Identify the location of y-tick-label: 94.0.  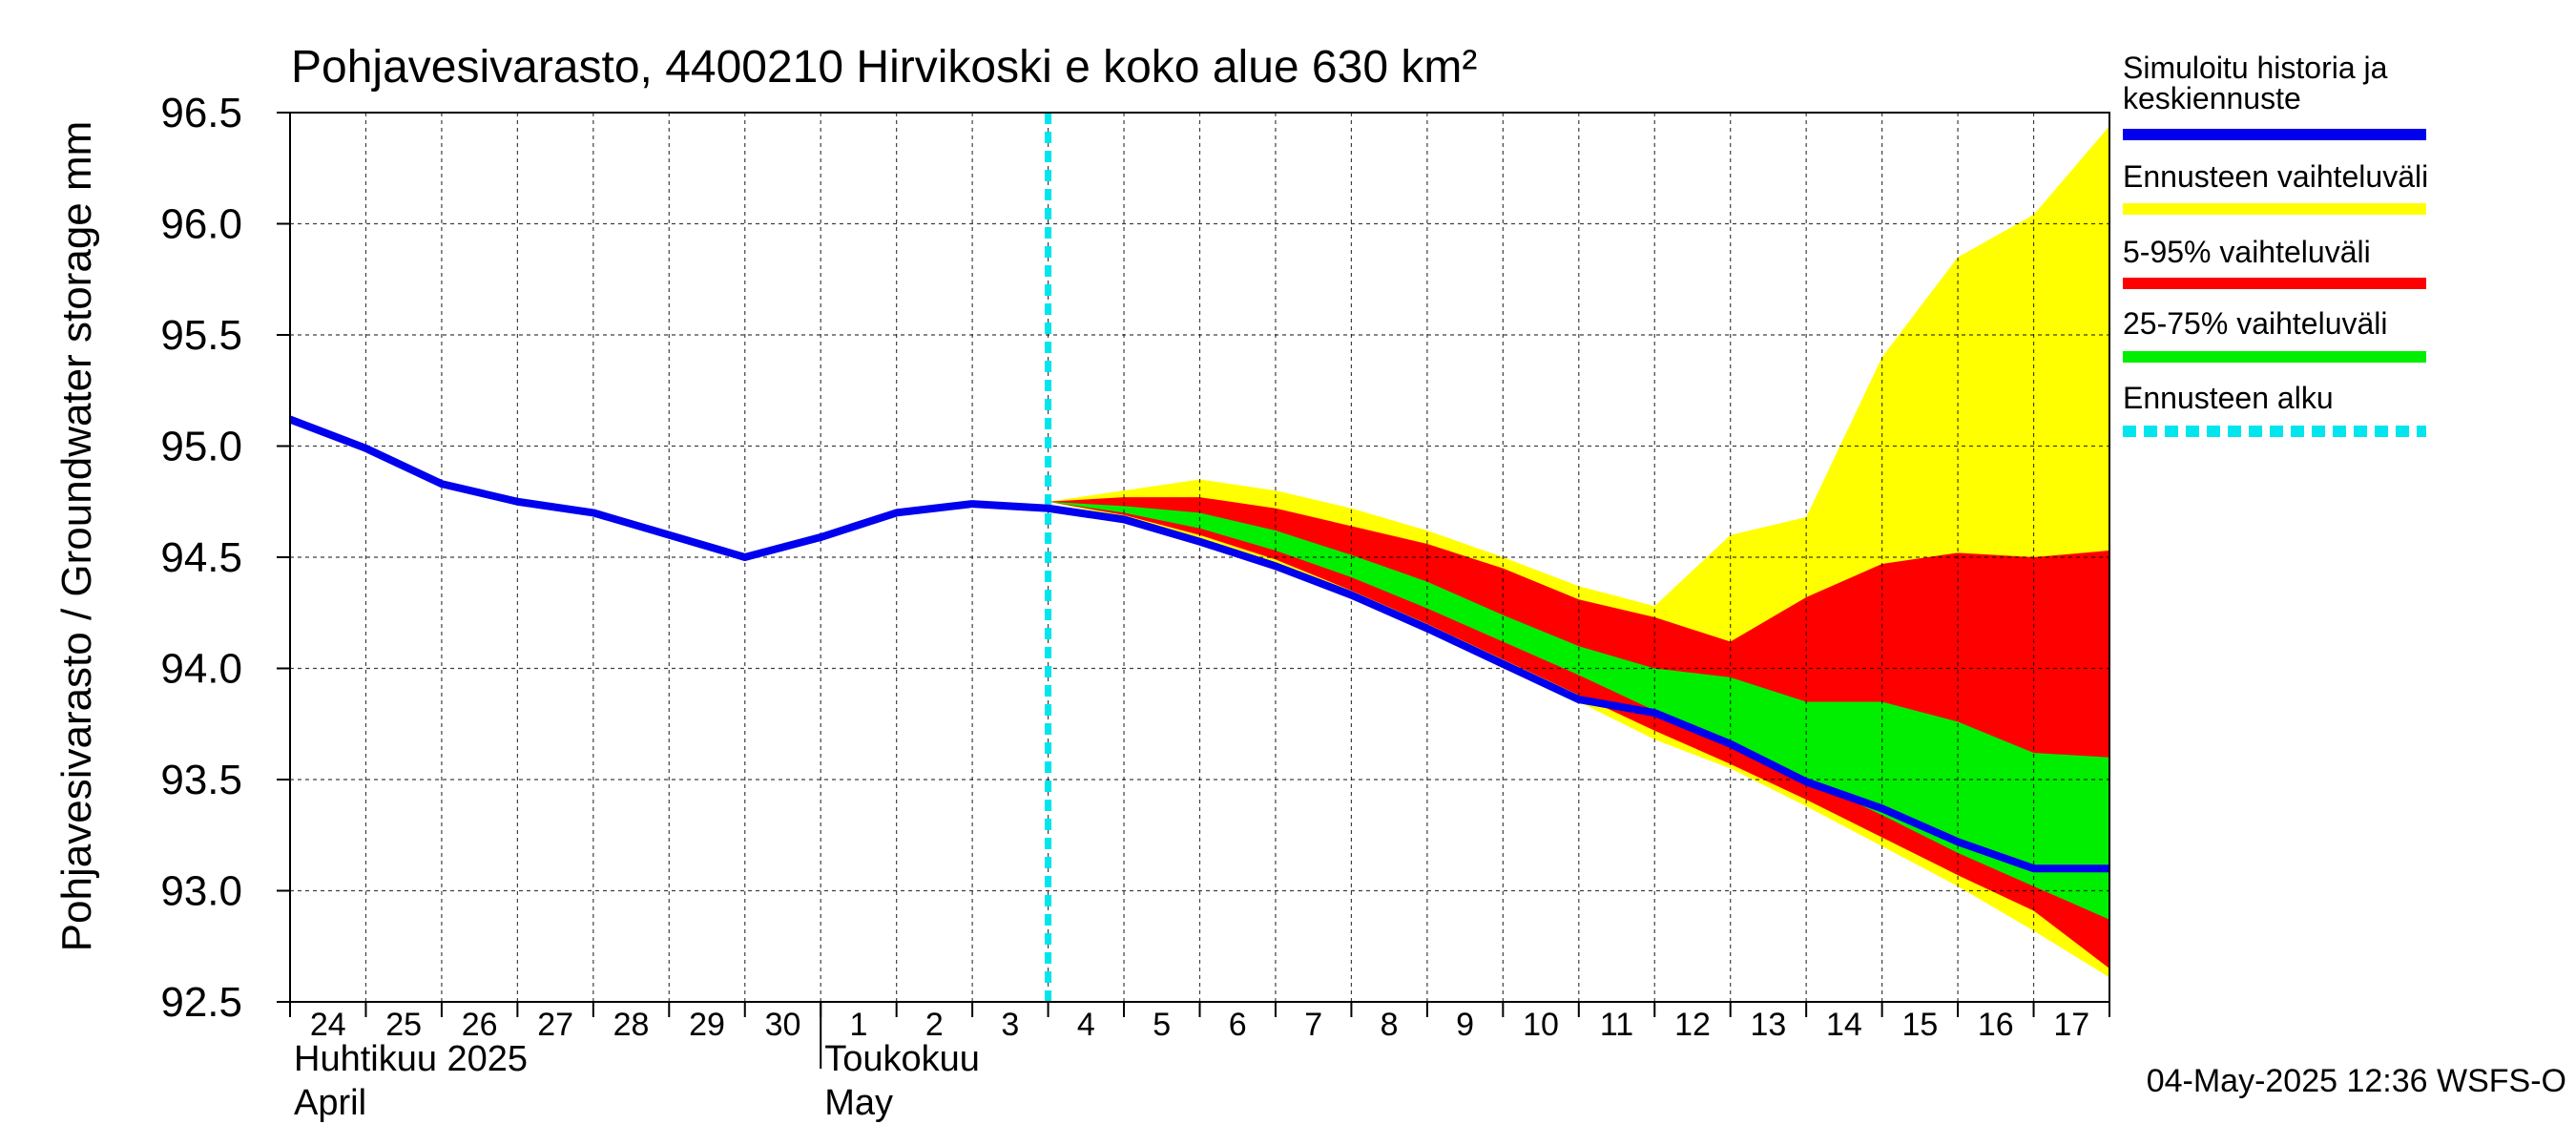
(201, 669).